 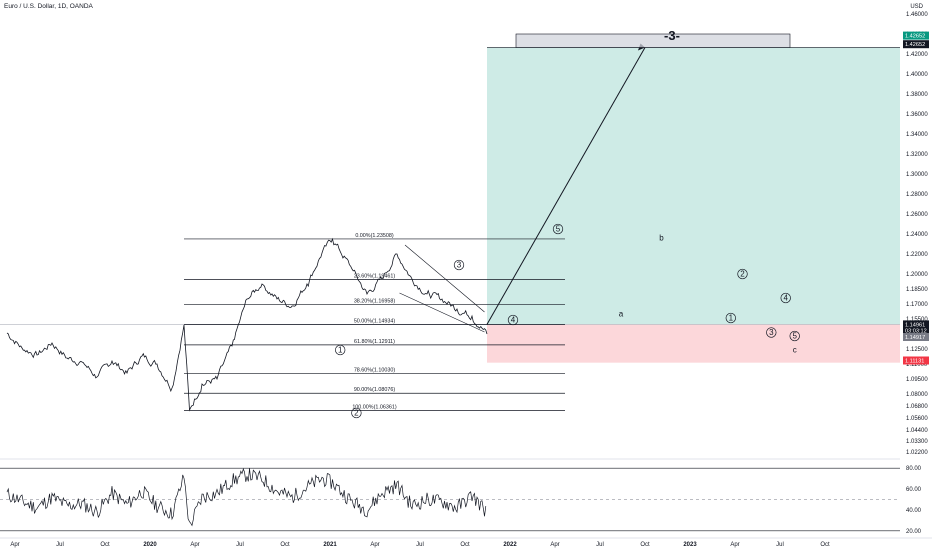 What do you see at coordinates (375, 276) in the screenshot?
I see `fib-level-label: 23.60%(1.19461)` at bounding box center [375, 276].